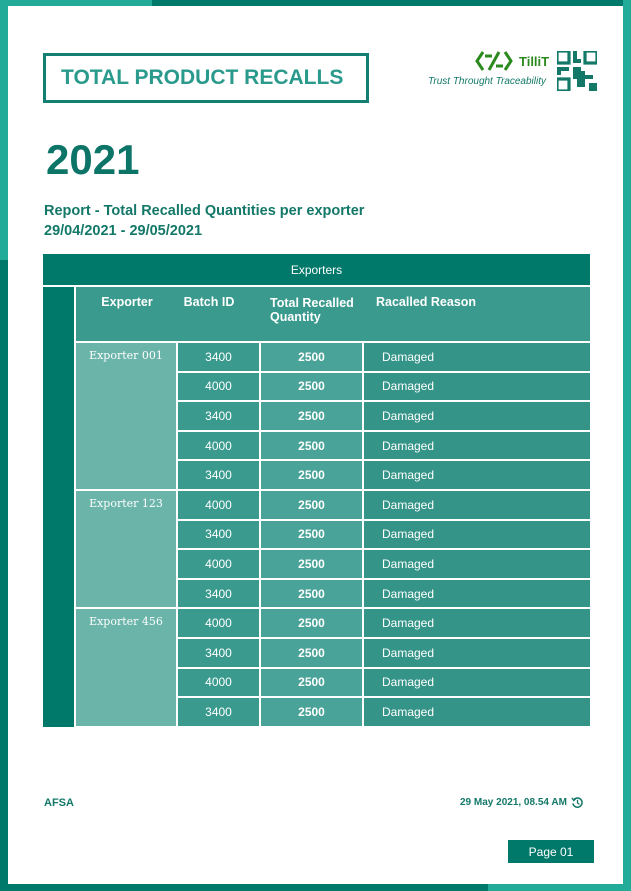 This screenshot has height=891, width=631. What do you see at coordinates (209, 302) in the screenshot?
I see `col-batch-id: Batch ID` at bounding box center [209, 302].